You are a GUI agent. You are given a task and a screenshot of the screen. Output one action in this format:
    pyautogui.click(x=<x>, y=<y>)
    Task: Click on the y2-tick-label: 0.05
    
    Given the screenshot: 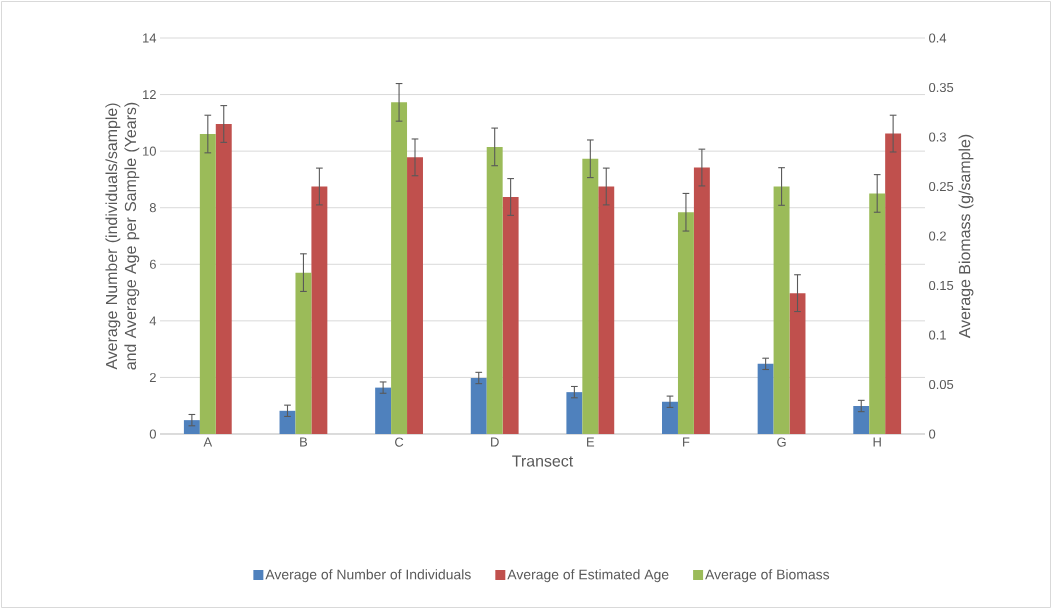 What is the action you would take?
    pyautogui.click(x=941, y=384)
    